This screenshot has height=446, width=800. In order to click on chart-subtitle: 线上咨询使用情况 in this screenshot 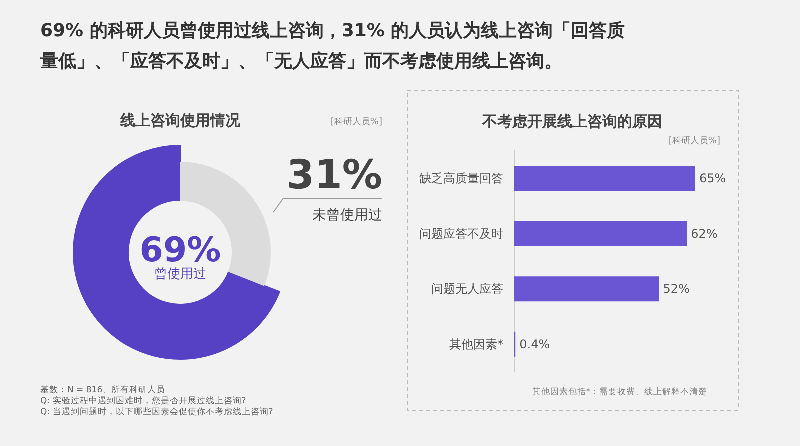, I will do `click(181, 121)`.